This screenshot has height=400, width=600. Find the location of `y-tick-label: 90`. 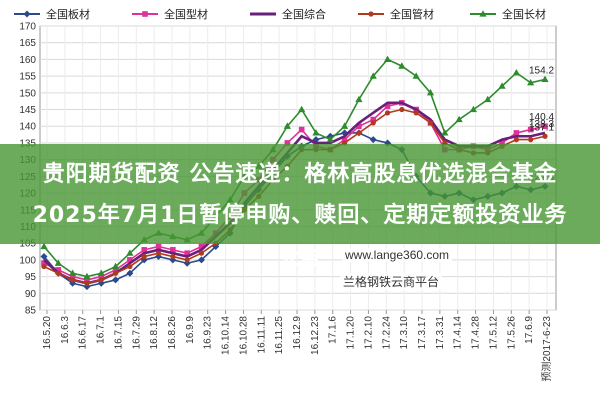

y-tick-label: 90 is located at coordinates (31, 294).